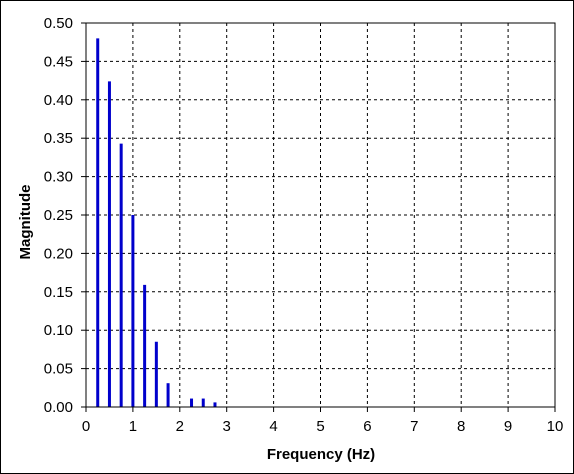  What do you see at coordinates (320, 426) in the screenshot?
I see `x-tick-label: 5` at bounding box center [320, 426].